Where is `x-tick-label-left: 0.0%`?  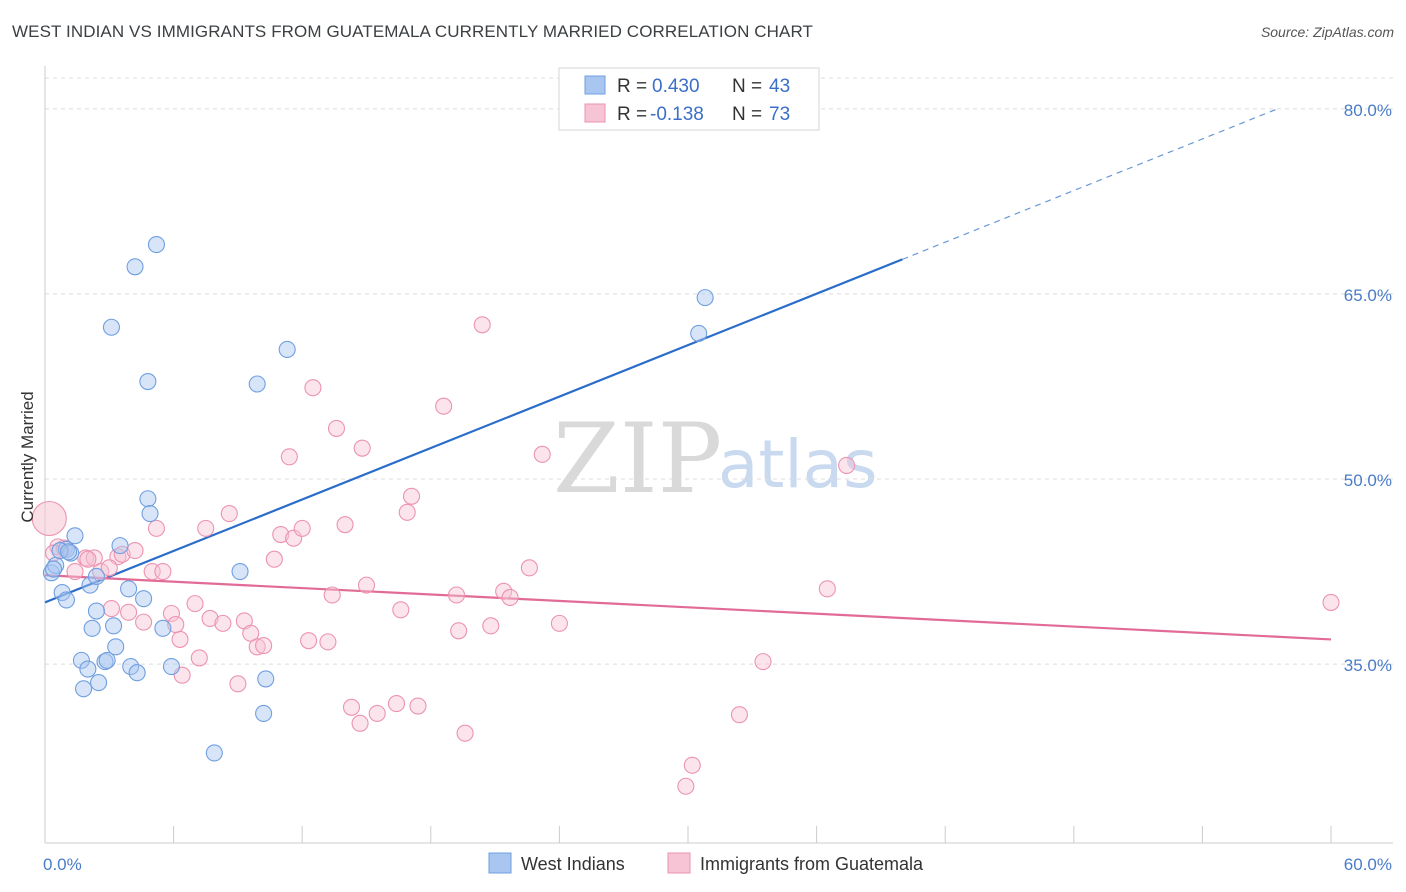
x-tick-label-left: 0.0% is located at coordinates (62, 864).